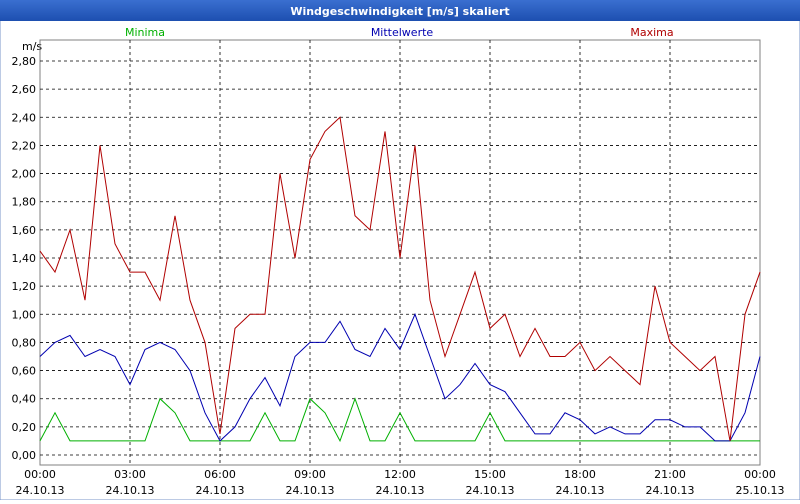  I want to click on title-bar, so click(400, 10).